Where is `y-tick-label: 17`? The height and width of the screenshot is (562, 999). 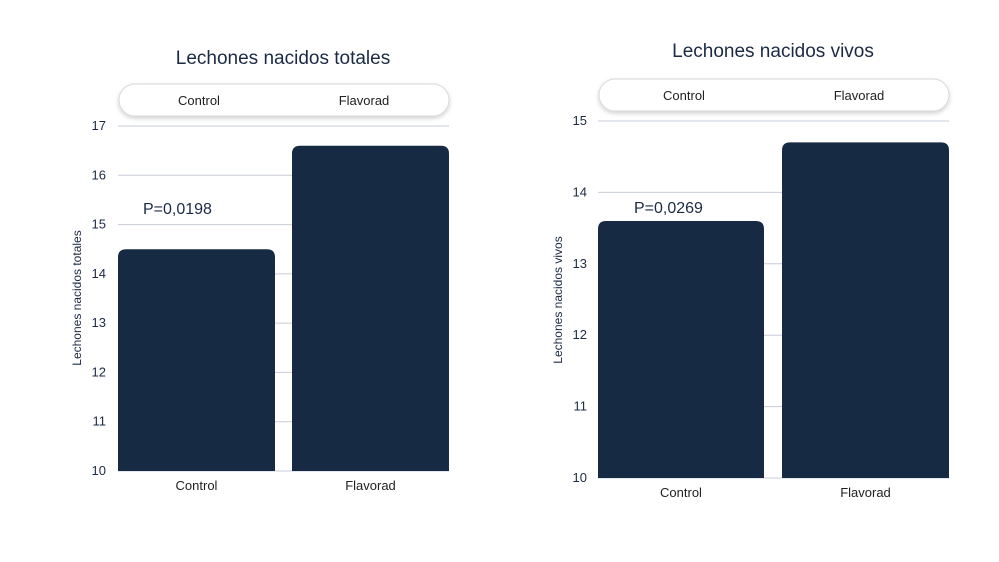 y-tick-label: 17 is located at coordinates (99, 125).